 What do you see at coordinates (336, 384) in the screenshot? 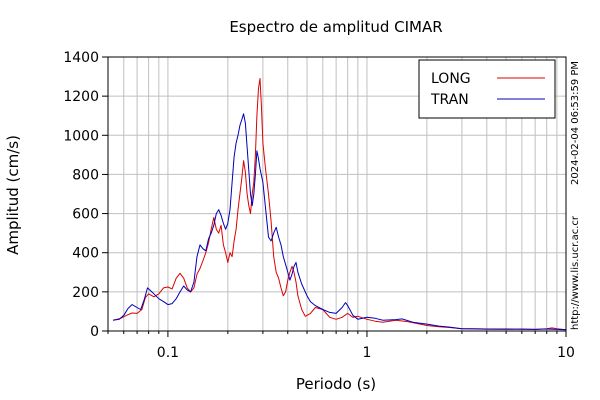
I see `x-axis-label: Periodo (s)` at bounding box center [336, 384].